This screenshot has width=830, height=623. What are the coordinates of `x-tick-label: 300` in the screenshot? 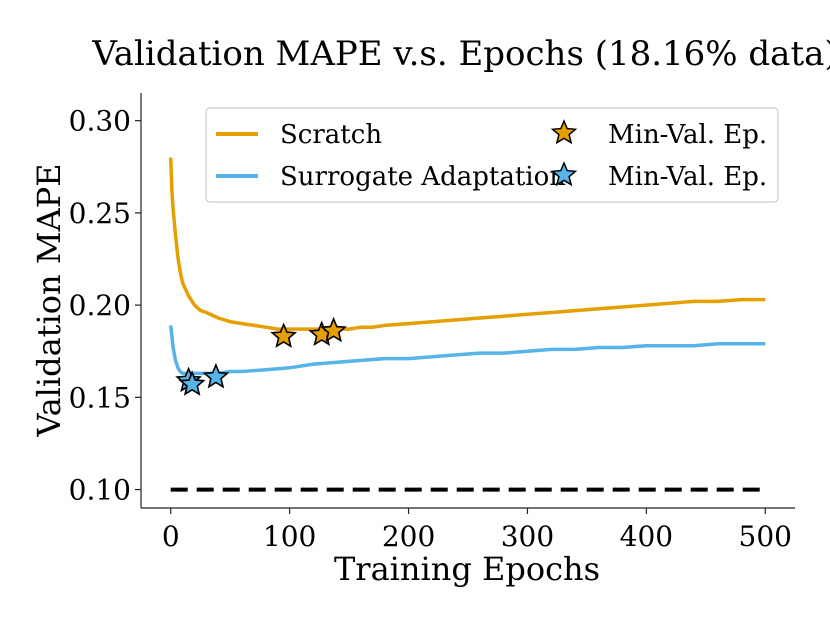 It's located at (527, 536).